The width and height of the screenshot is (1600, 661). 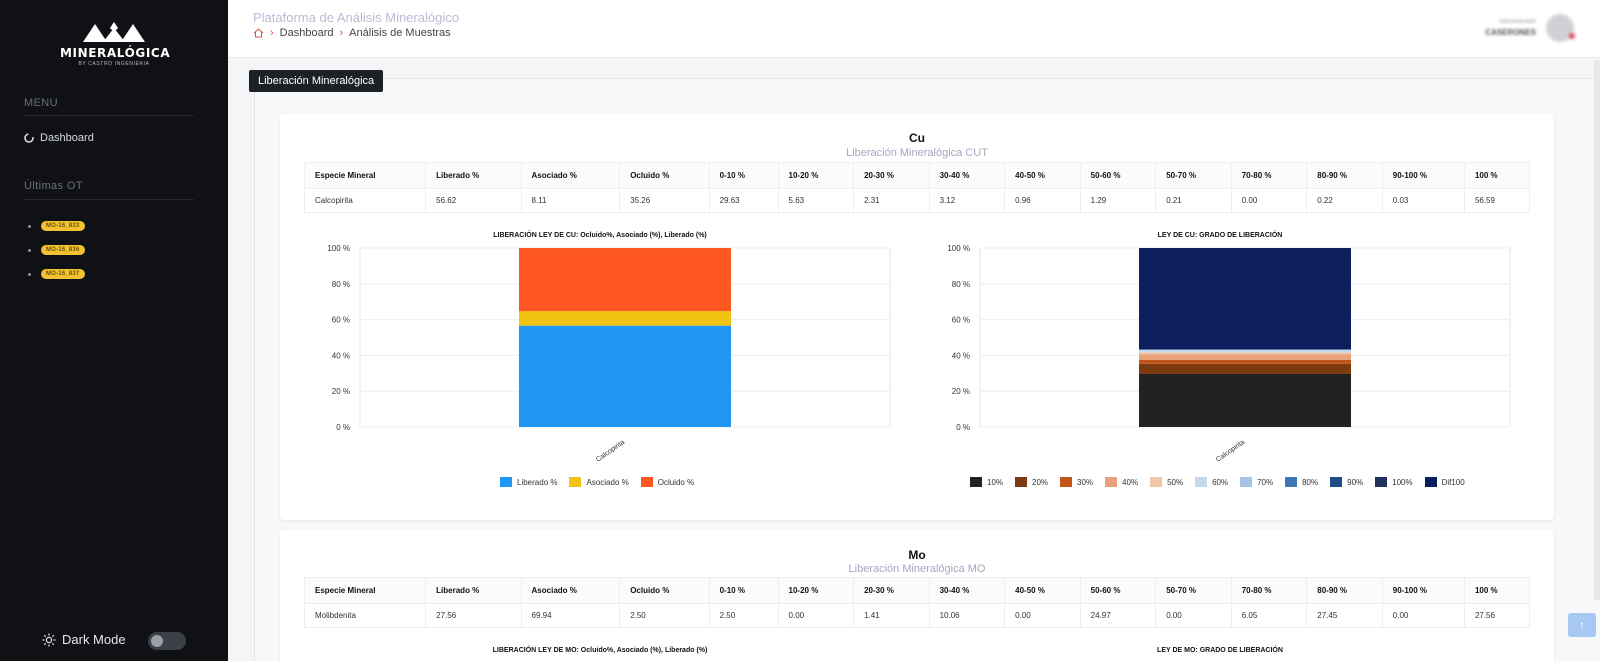 I want to click on chart-legend: 10% 20% 30% 40% 50% 60% 70% 80% 90% 100% Dif100, so click(x=1217, y=482).